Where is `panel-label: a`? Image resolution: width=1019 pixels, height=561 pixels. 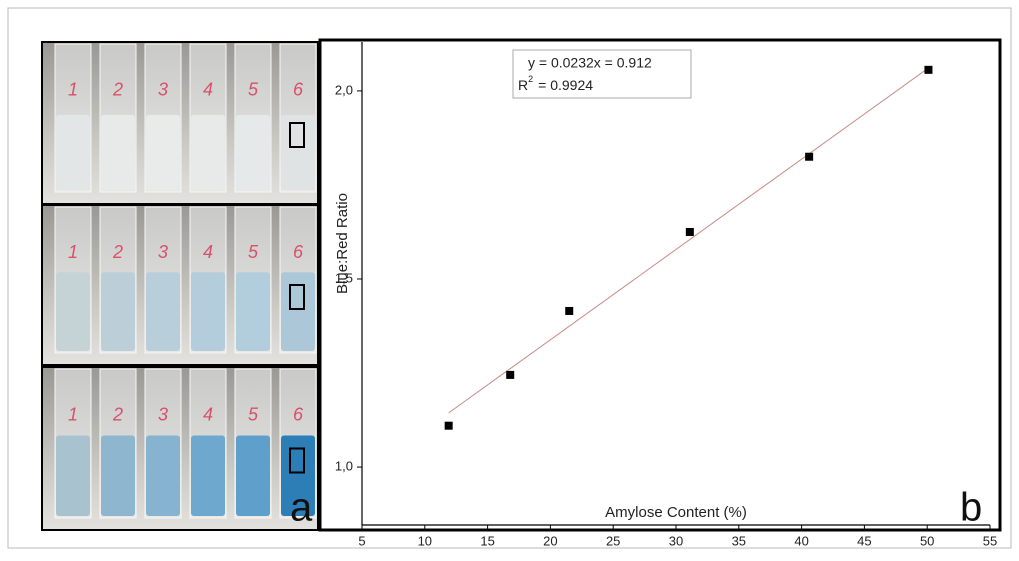
panel-label: a is located at coordinates (301, 508).